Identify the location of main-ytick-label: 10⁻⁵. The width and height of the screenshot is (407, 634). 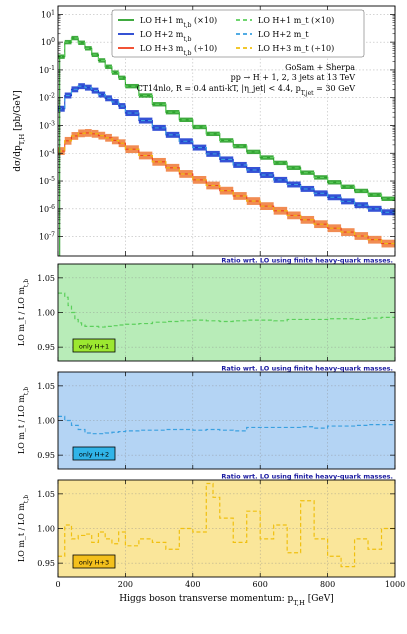
(47, 181).